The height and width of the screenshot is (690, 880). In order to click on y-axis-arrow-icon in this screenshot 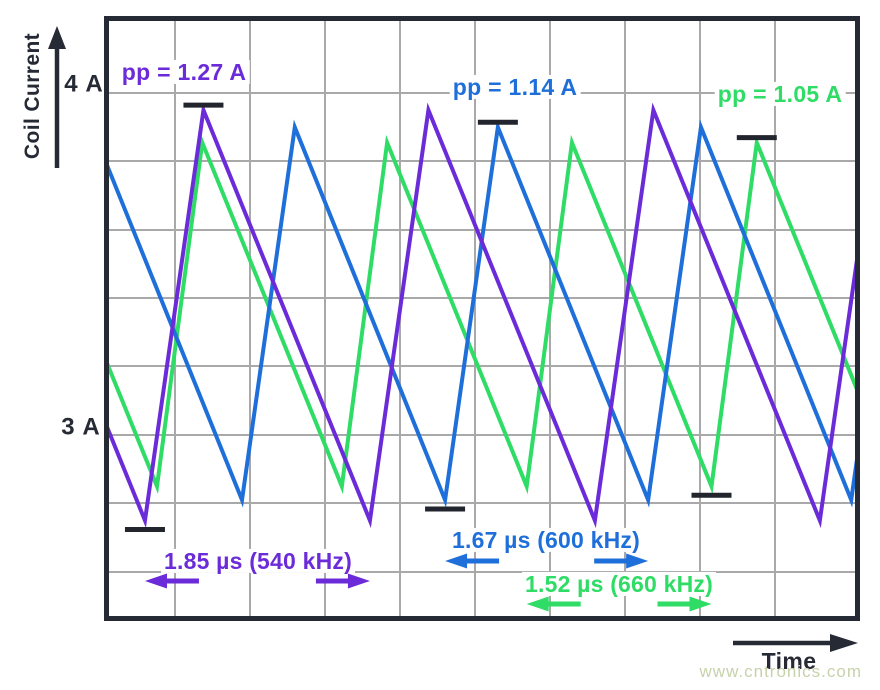, I will do `click(57, 97)`.